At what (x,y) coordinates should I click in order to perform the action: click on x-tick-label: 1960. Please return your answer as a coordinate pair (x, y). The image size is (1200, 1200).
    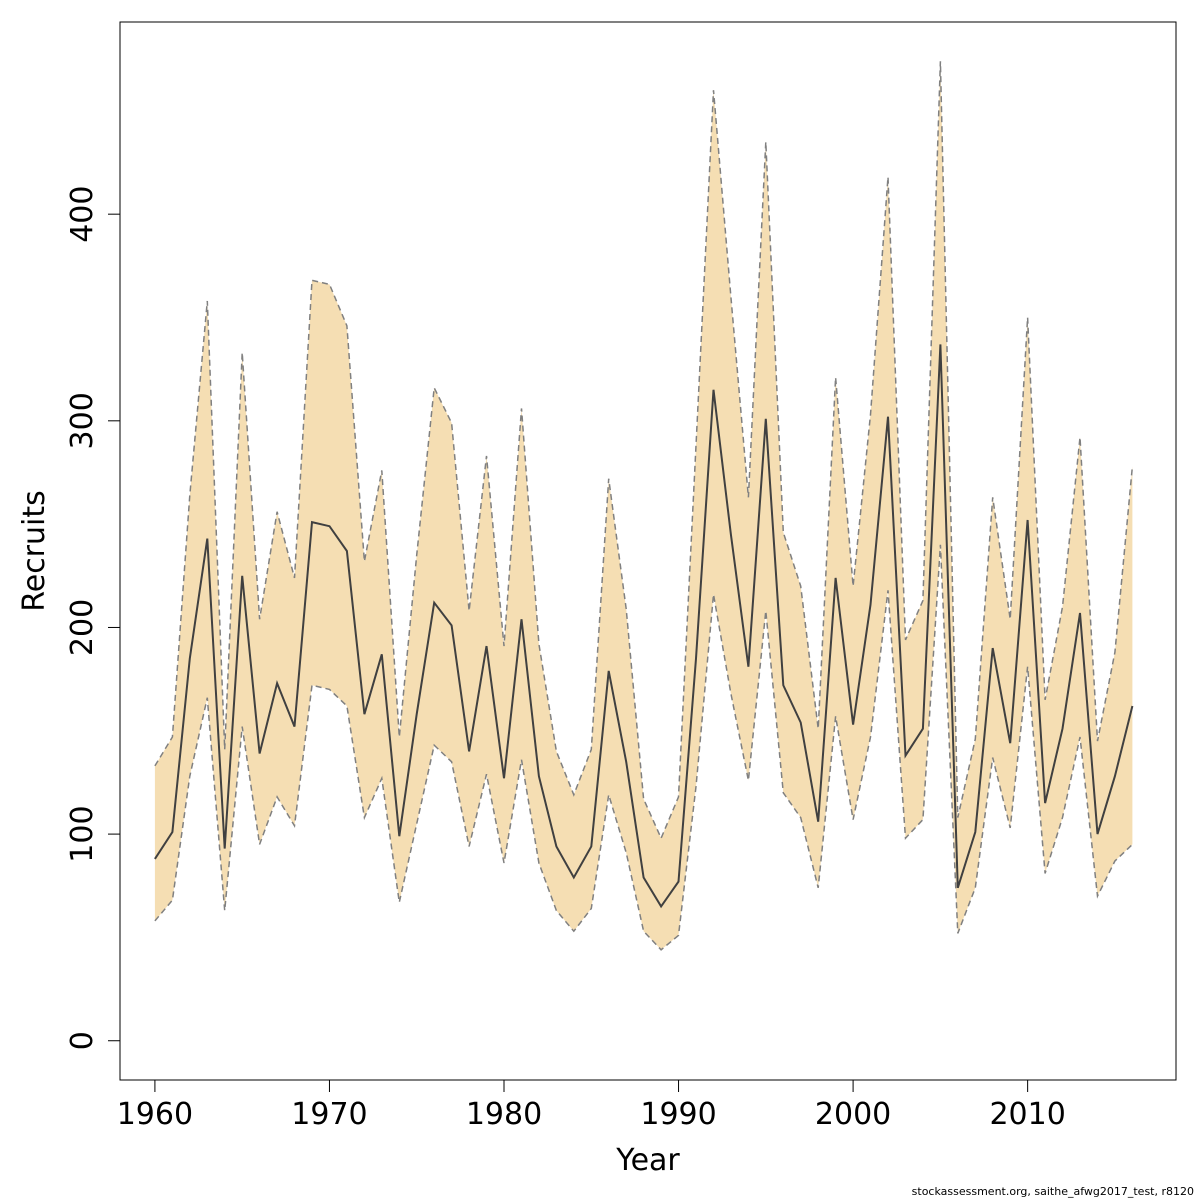
    Looking at the image, I should click on (155, 1114).